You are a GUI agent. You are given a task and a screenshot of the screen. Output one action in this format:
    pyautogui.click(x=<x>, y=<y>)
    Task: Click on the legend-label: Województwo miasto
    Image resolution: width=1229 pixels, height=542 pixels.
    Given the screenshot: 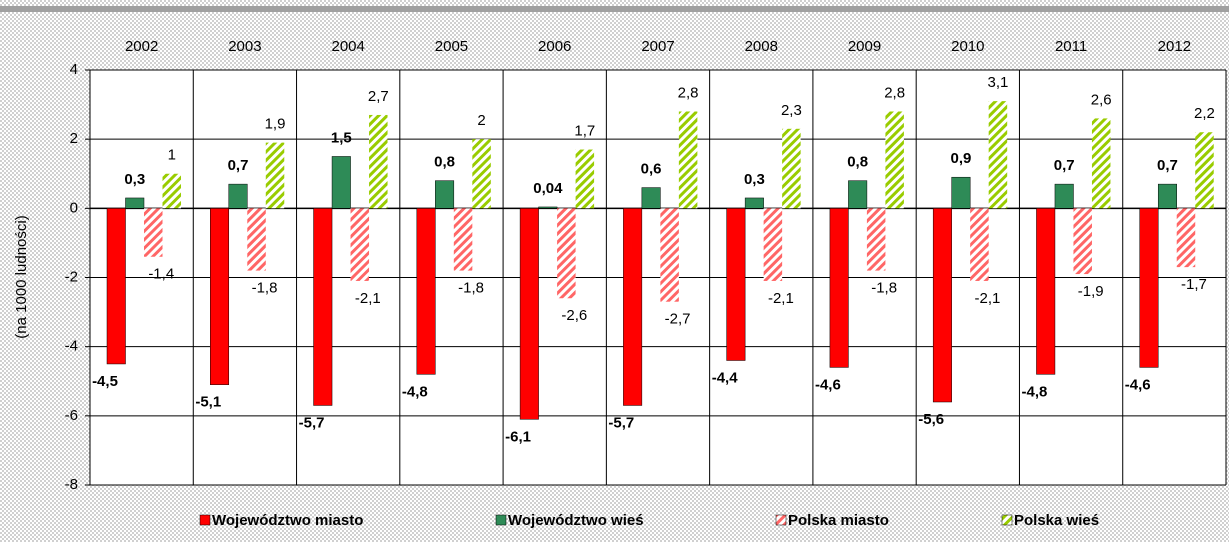 What is the action you would take?
    pyautogui.click(x=287, y=520)
    